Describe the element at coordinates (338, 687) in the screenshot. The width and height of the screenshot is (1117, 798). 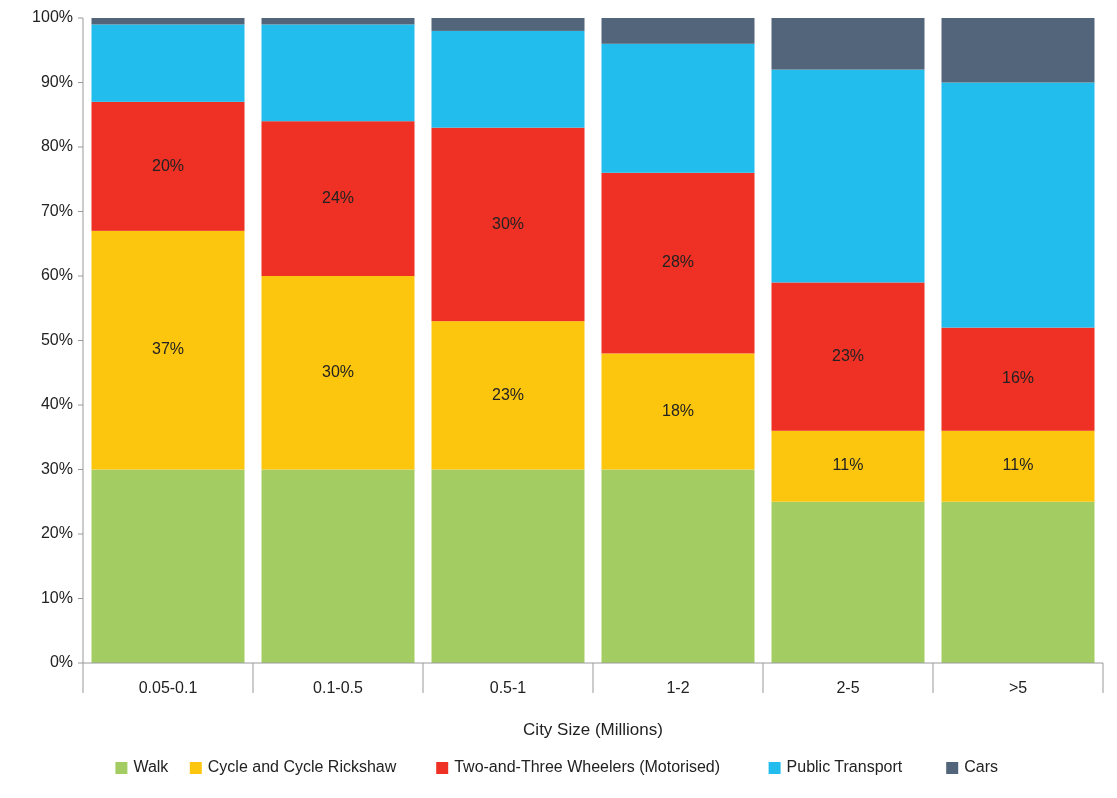
I see `x-tick-label: 0.1-0.5` at that location.